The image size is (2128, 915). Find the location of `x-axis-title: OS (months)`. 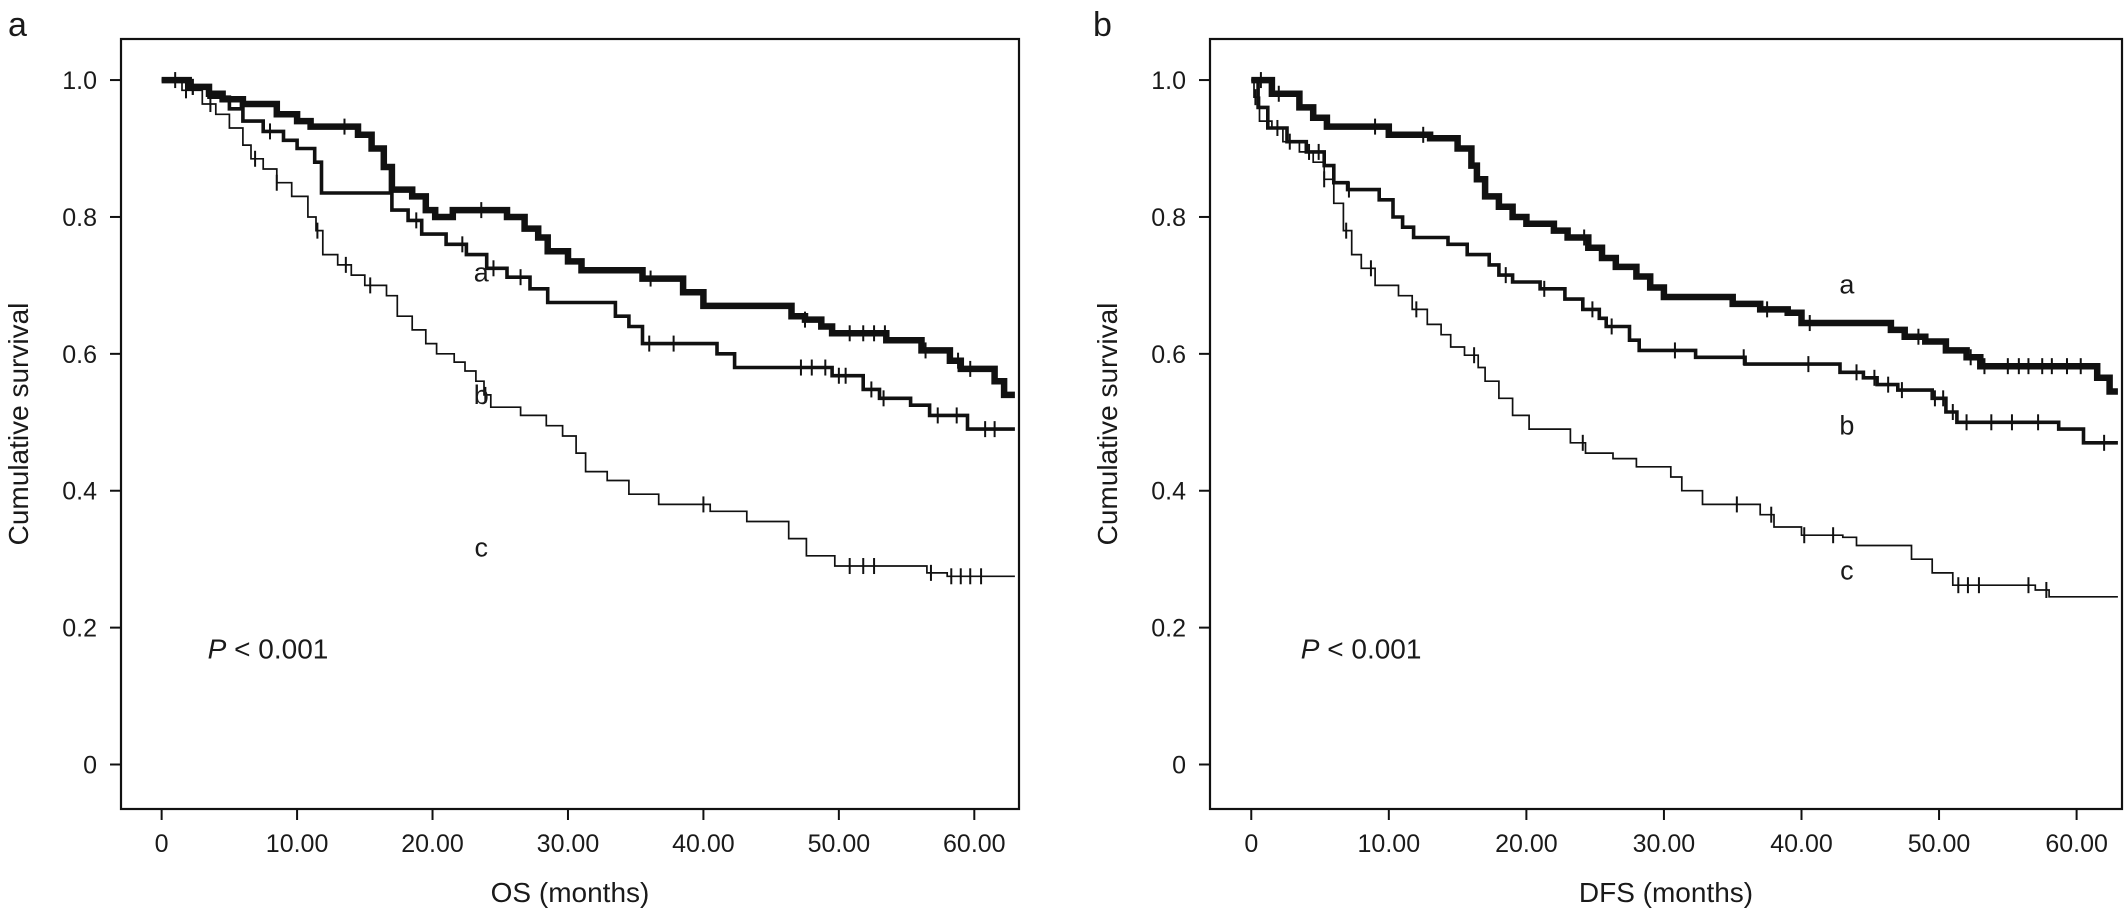

x-axis-title: OS (months) is located at coordinates (570, 892).